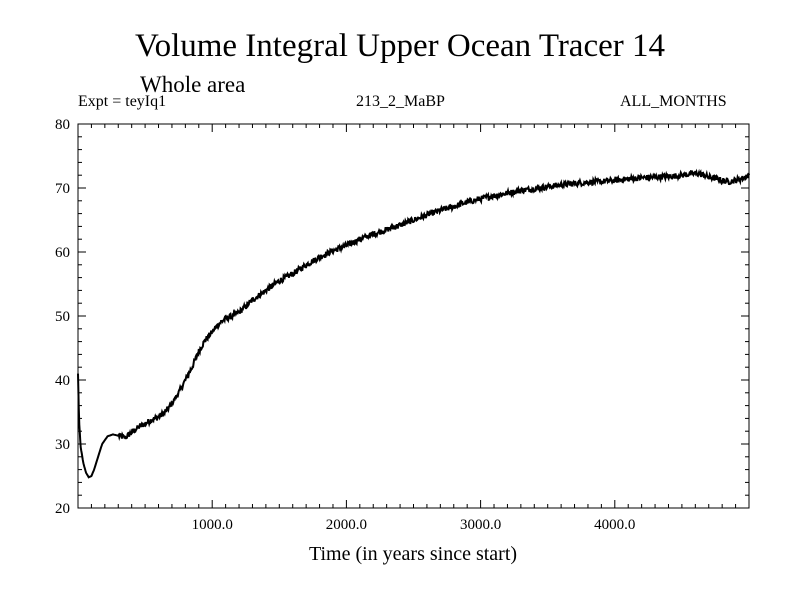 Image resolution: width=800 pixels, height=600 pixels. I want to click on y-tick-label: 30, so click(62, 445).